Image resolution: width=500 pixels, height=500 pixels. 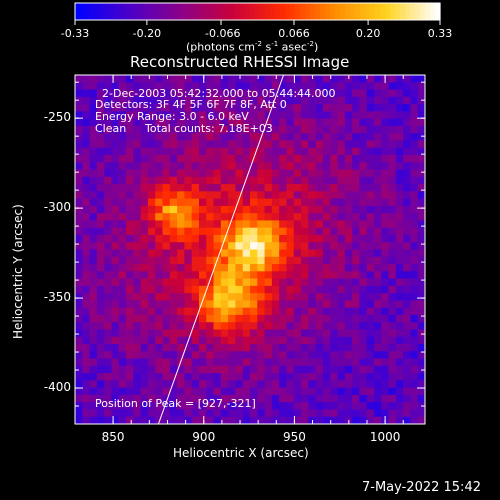 I want to click on colorbar-frame, so click(x=257, y=11).